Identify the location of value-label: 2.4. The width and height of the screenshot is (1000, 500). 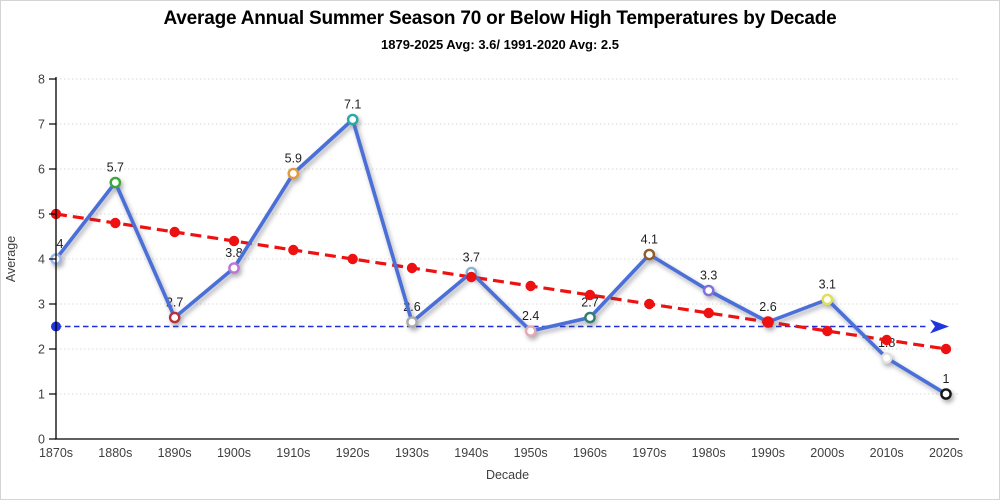
(530, 316).